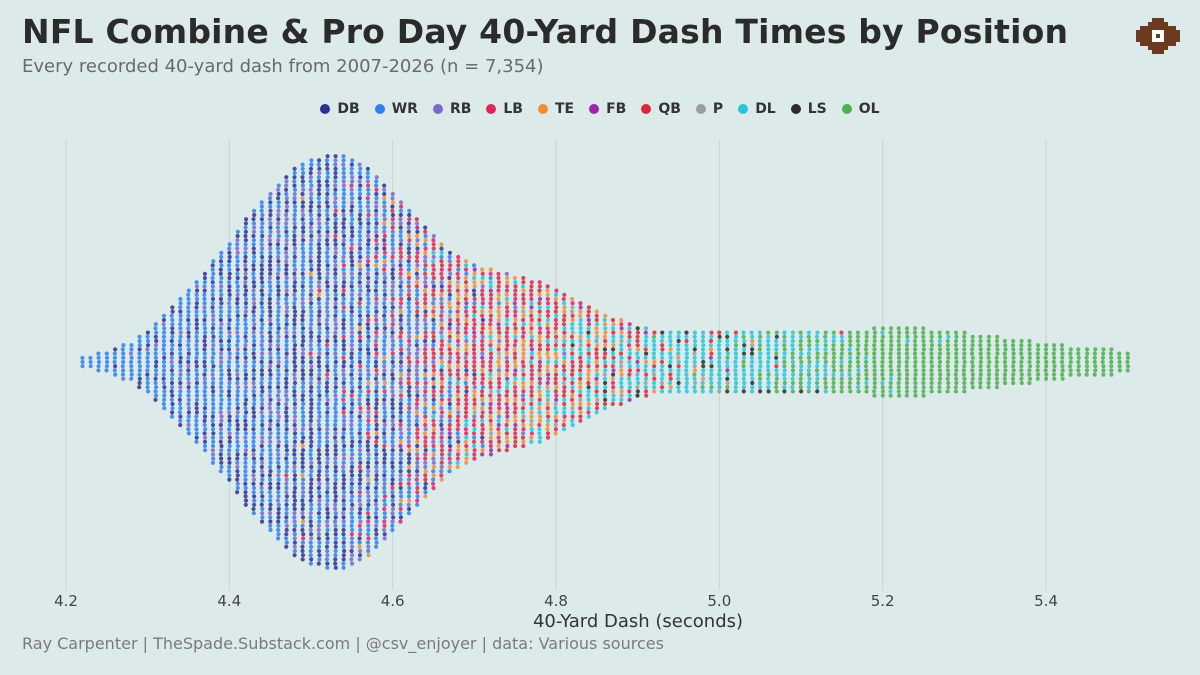 This screenshot has height=675, width=1200. What do you see at coordinates (515, 425) in the screenshot?
I see `dot-fb` at bounding box center [515, 425].